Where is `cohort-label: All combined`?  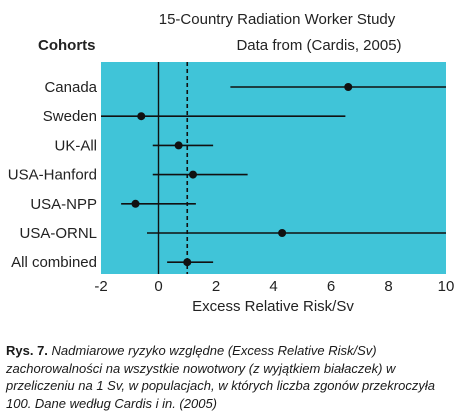 cohort-label: All combined is located at coordinates (54, 262).